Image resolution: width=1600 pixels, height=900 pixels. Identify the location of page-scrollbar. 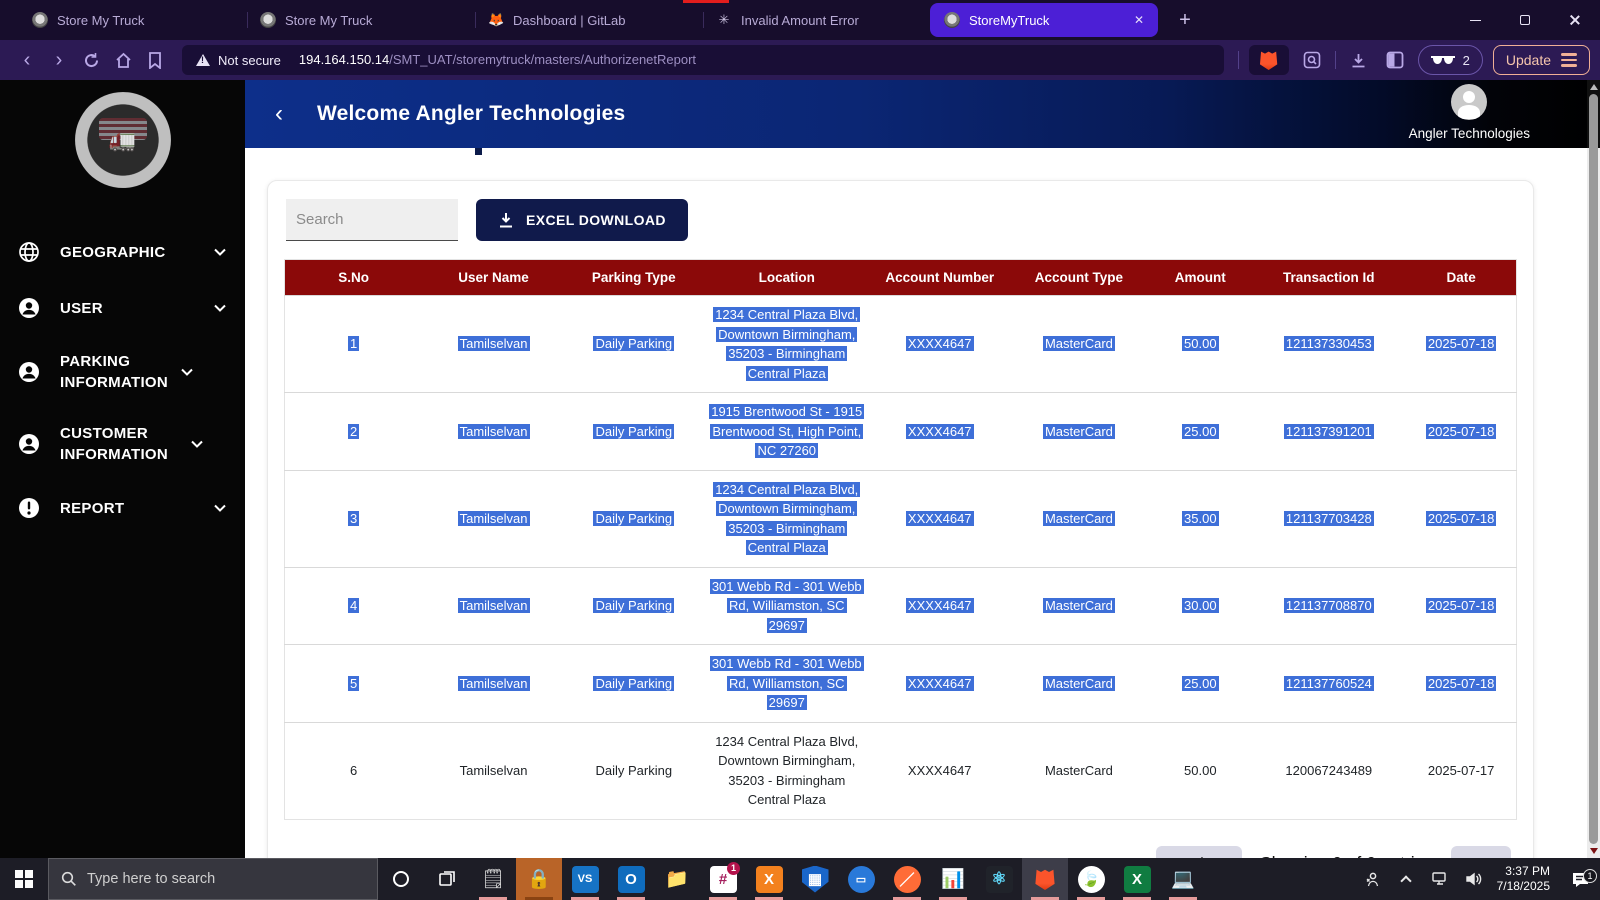
(1593, 469).